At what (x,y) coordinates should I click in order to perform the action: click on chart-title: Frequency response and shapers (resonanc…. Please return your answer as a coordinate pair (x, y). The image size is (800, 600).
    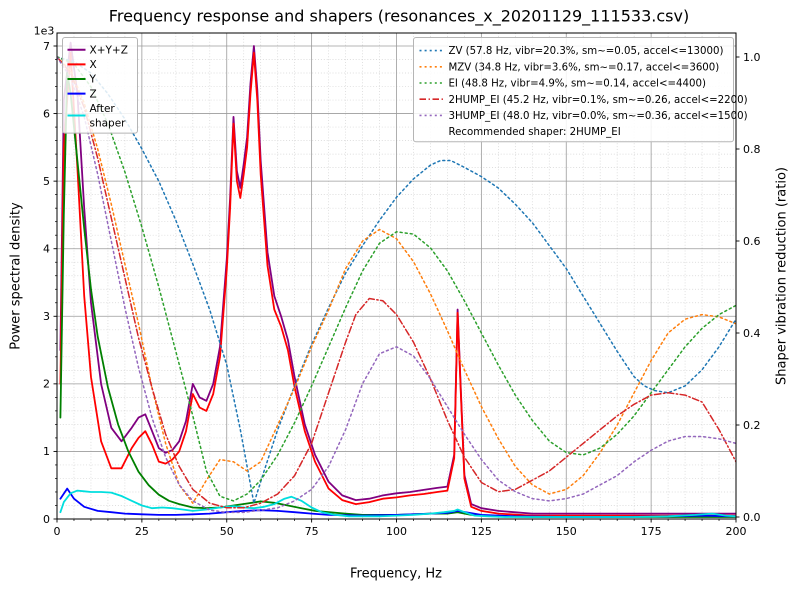
    Looking at the image, I should click on (399, 16).